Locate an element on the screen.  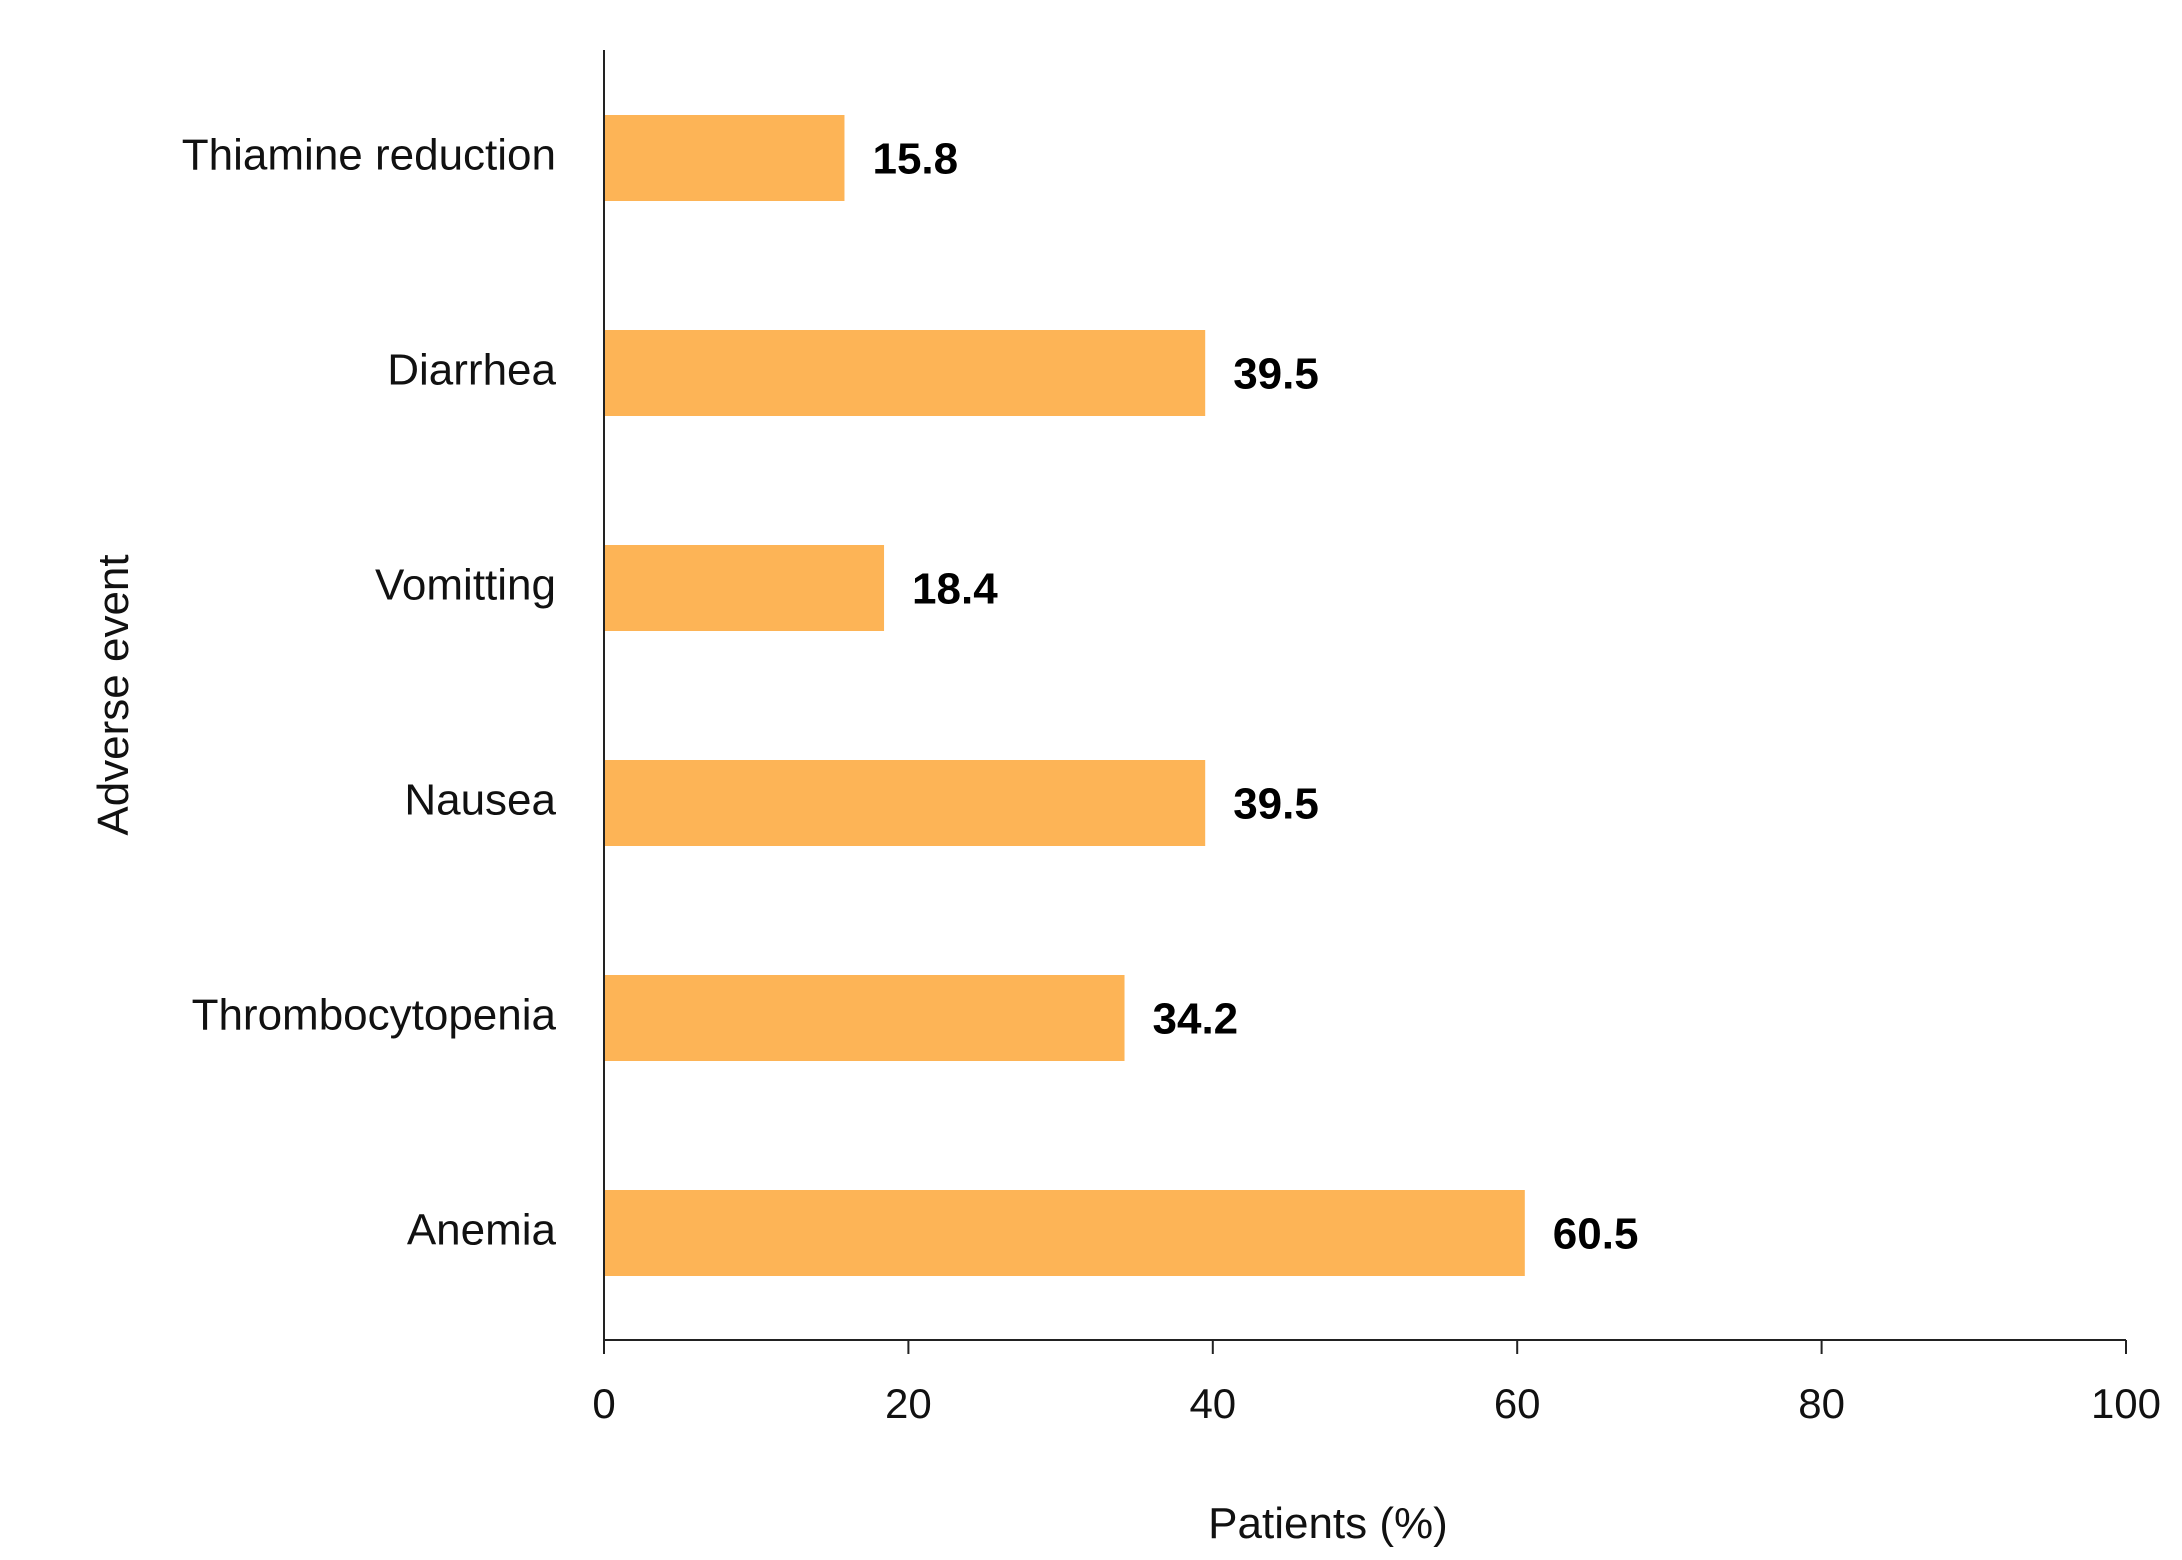
x-axis-title: Patients (%) is located at coordinates (1328, 1523).